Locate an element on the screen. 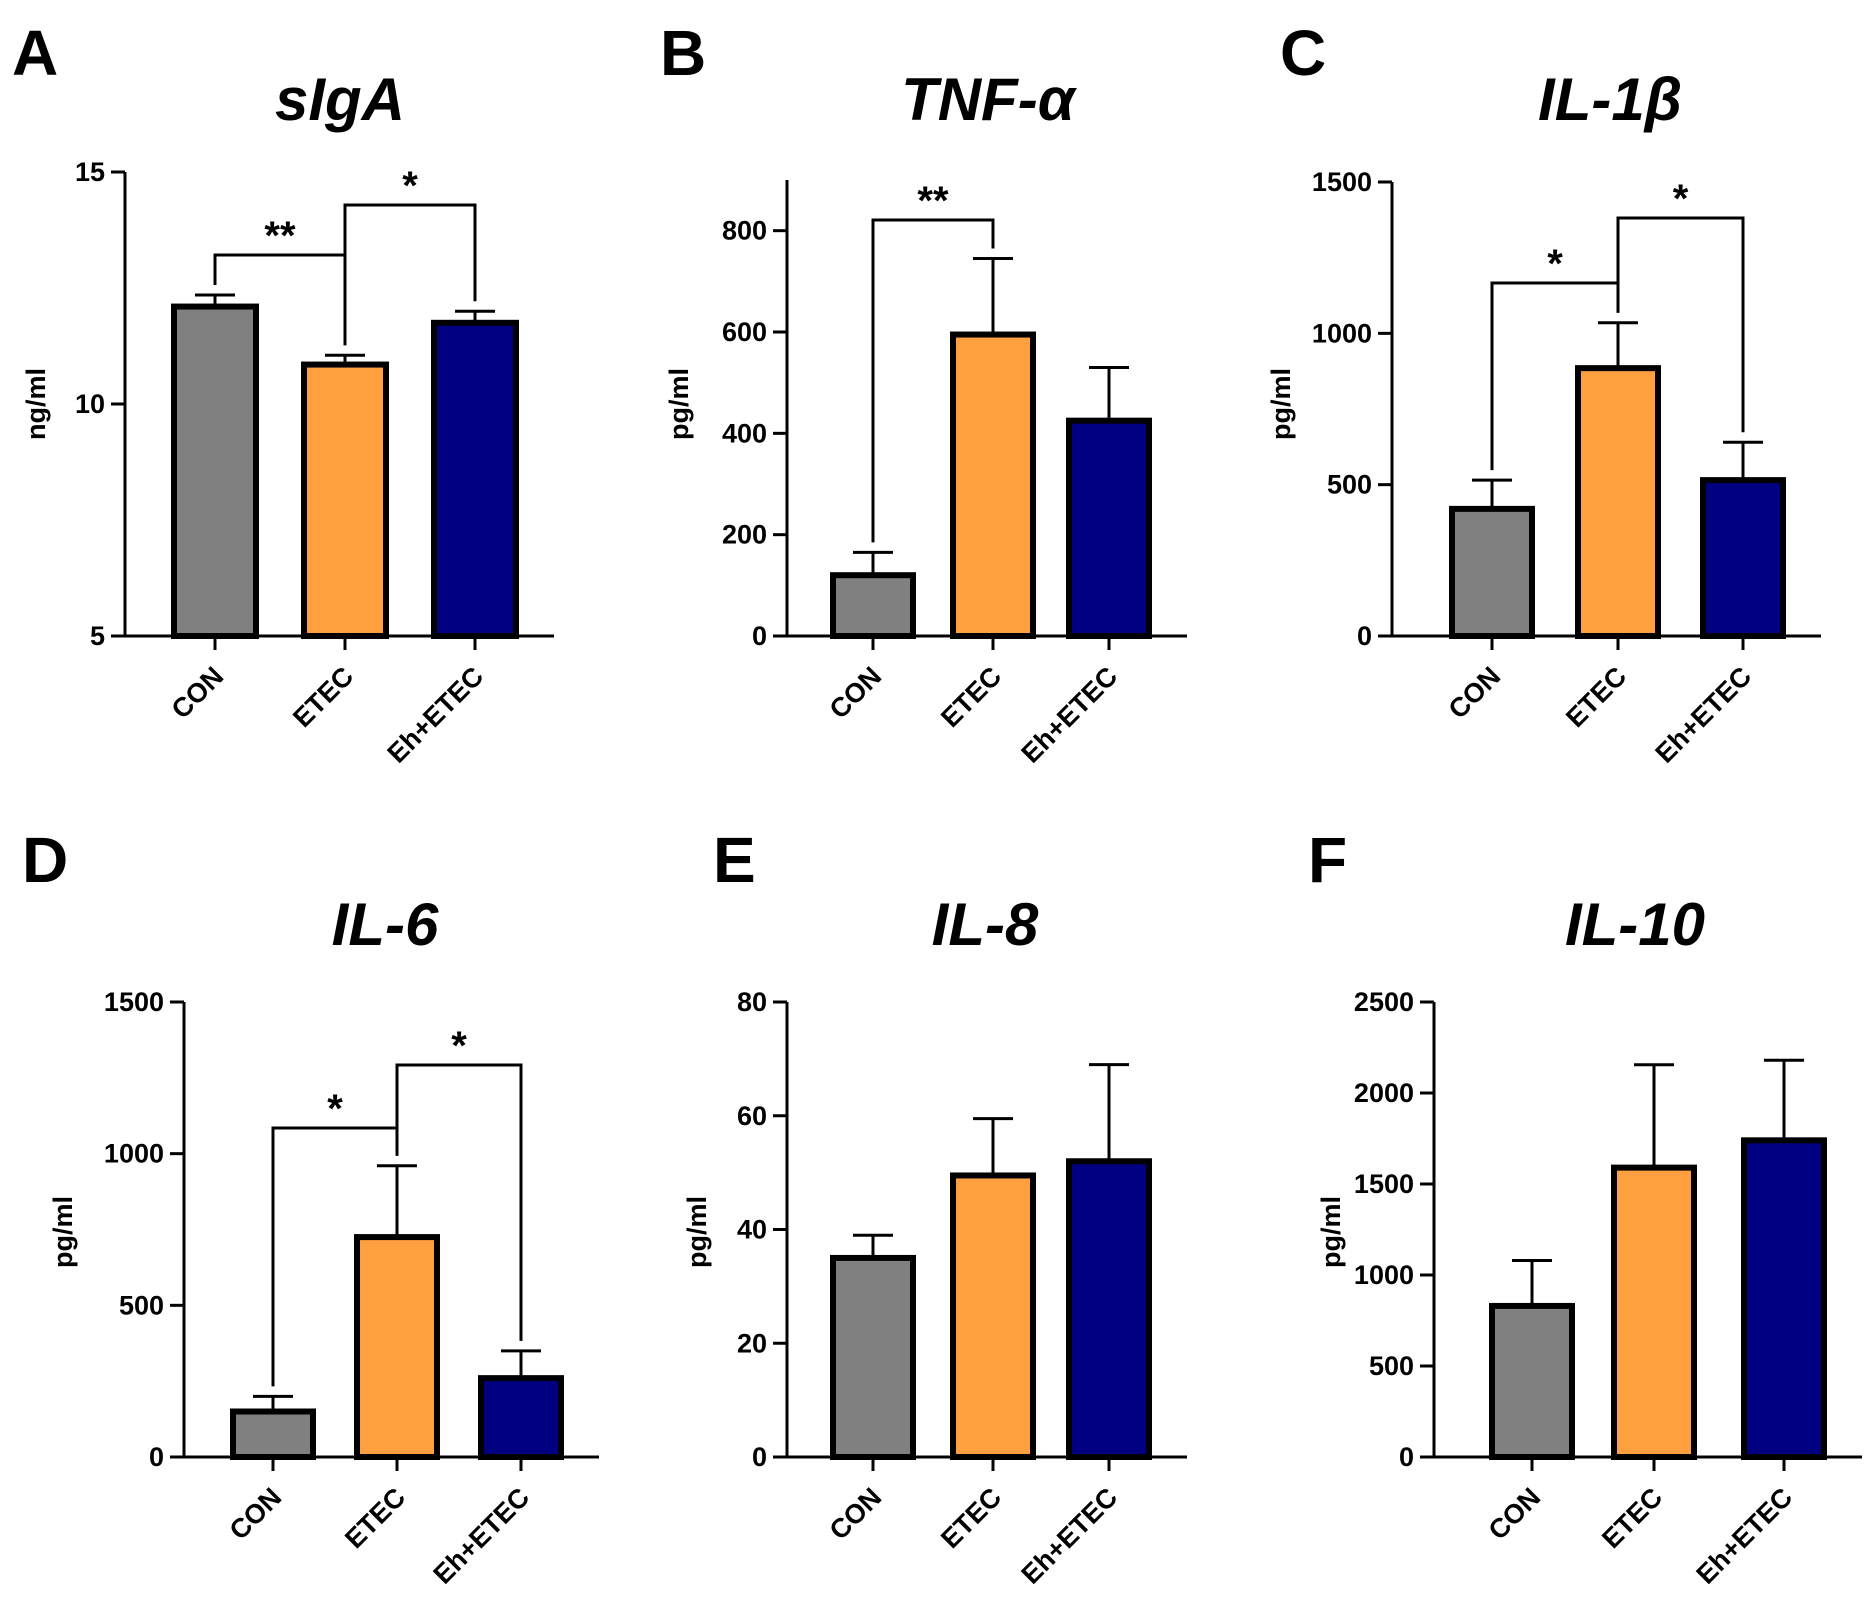  panel-e: E IL-8 pg/ml 0 20 40 60 80 CON ETEC Eh+ETEC is located at coordinates (934, 1207).